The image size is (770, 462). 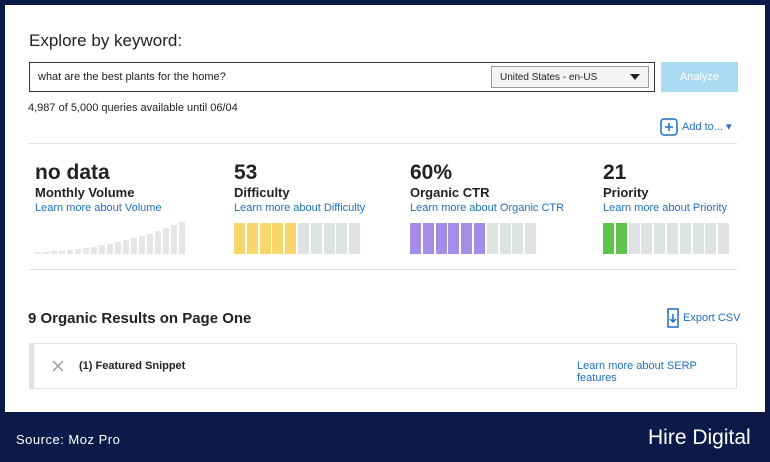 I want to click on learn-more-link: Learn more about Organic CTR, so click(x=487, y=208).